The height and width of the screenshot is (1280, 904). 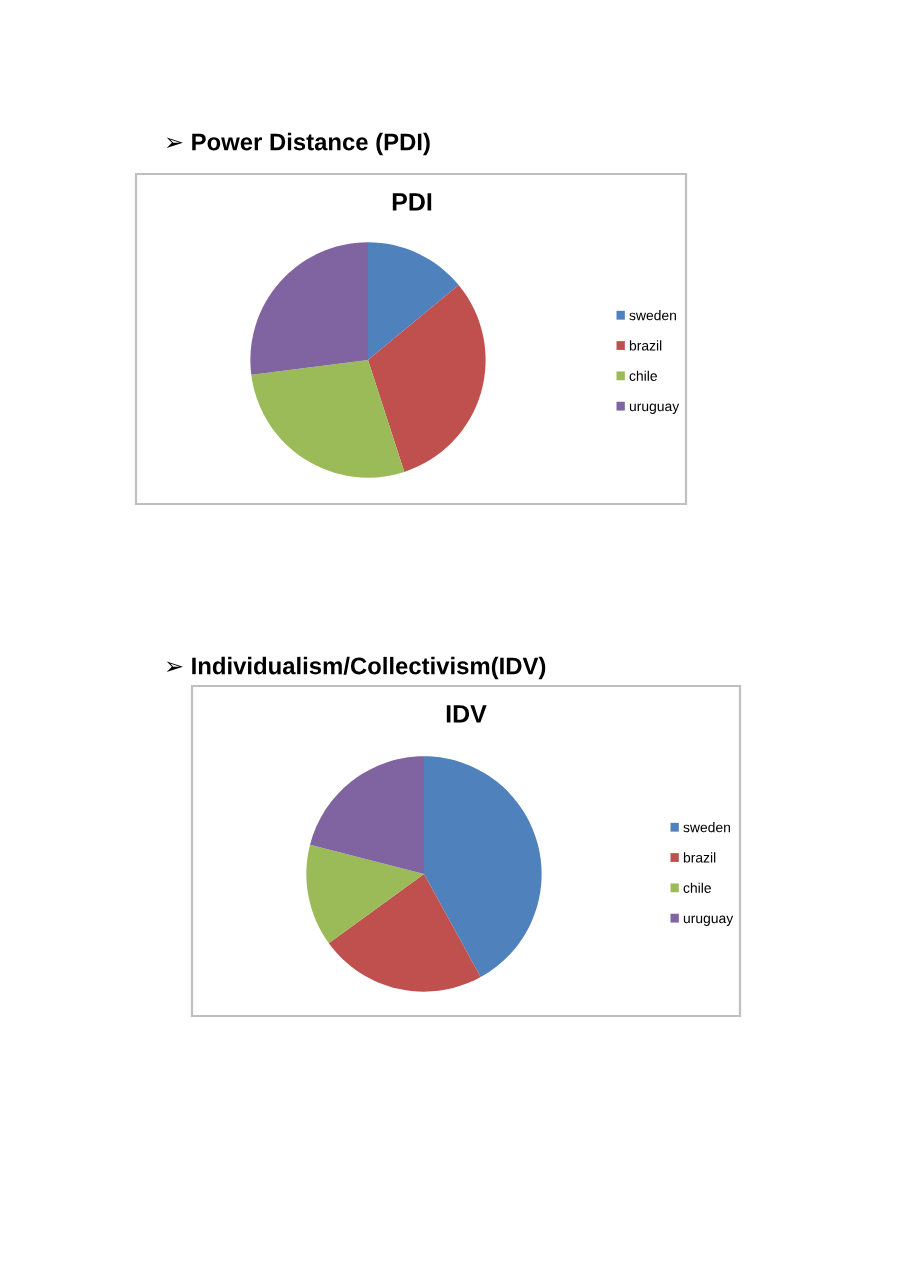 I want to click on chart-title: PDI, so click(x=412, y=202).